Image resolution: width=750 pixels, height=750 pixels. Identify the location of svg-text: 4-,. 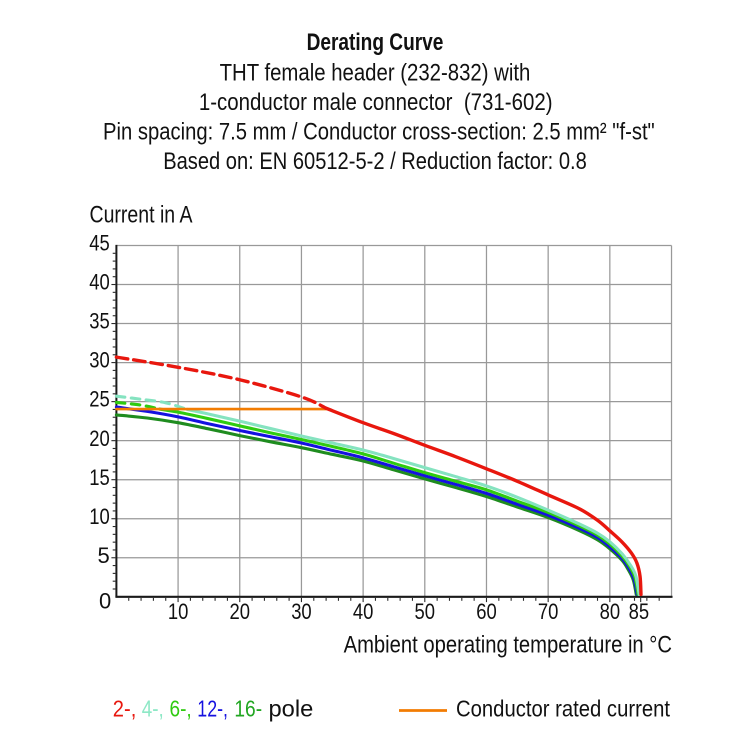
(153, 709).